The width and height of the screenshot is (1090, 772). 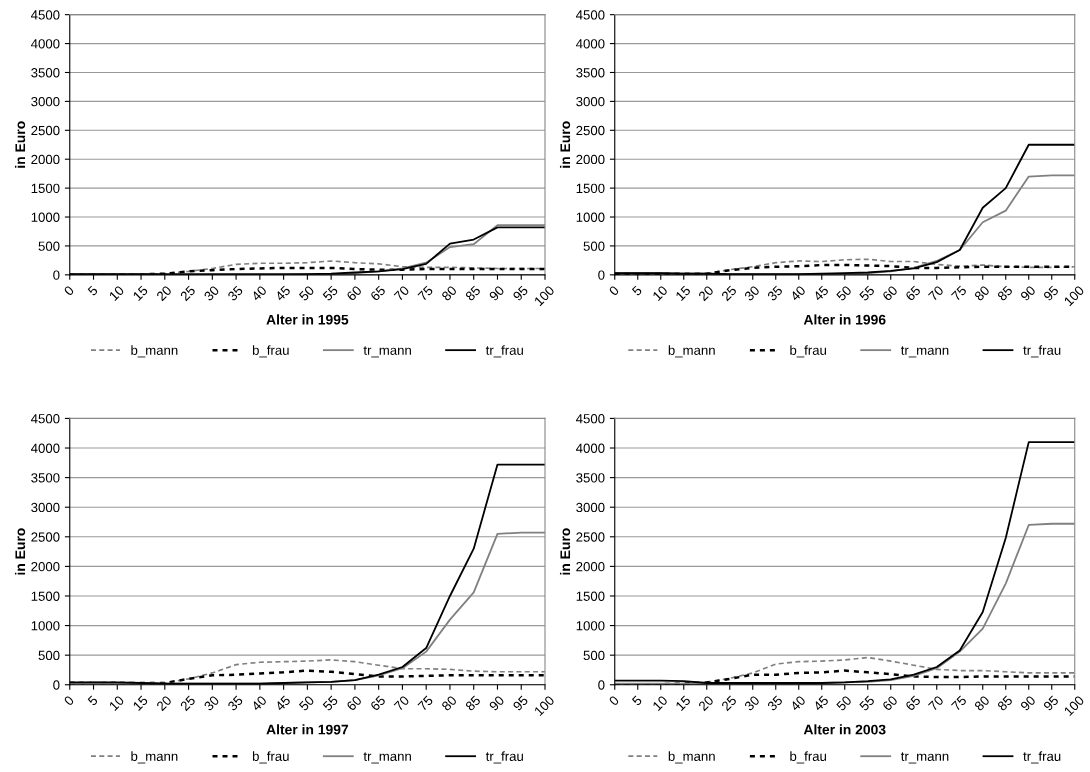 What do you see at coordinates (307, 319) in the screenshot?
I see `x-axis-title: Alter in 1995` at bounding box center [307, 319].